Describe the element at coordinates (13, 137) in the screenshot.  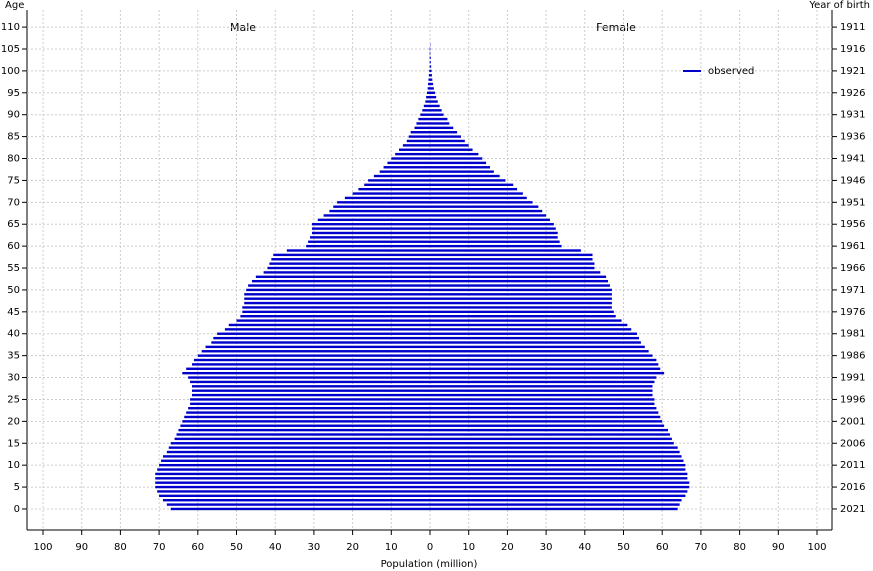
I see `y-tick-label: 85` at that location.